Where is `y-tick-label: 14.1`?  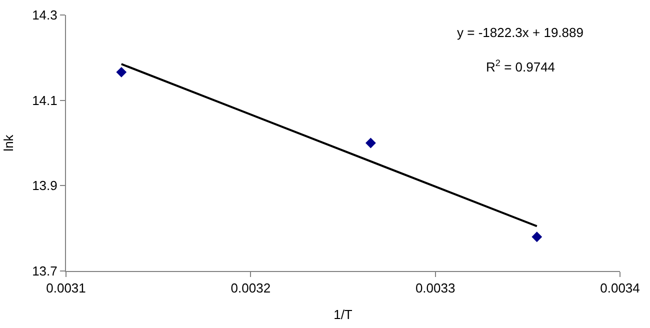
y-tick-label: 14.1 is located at coordinates (45, 100).